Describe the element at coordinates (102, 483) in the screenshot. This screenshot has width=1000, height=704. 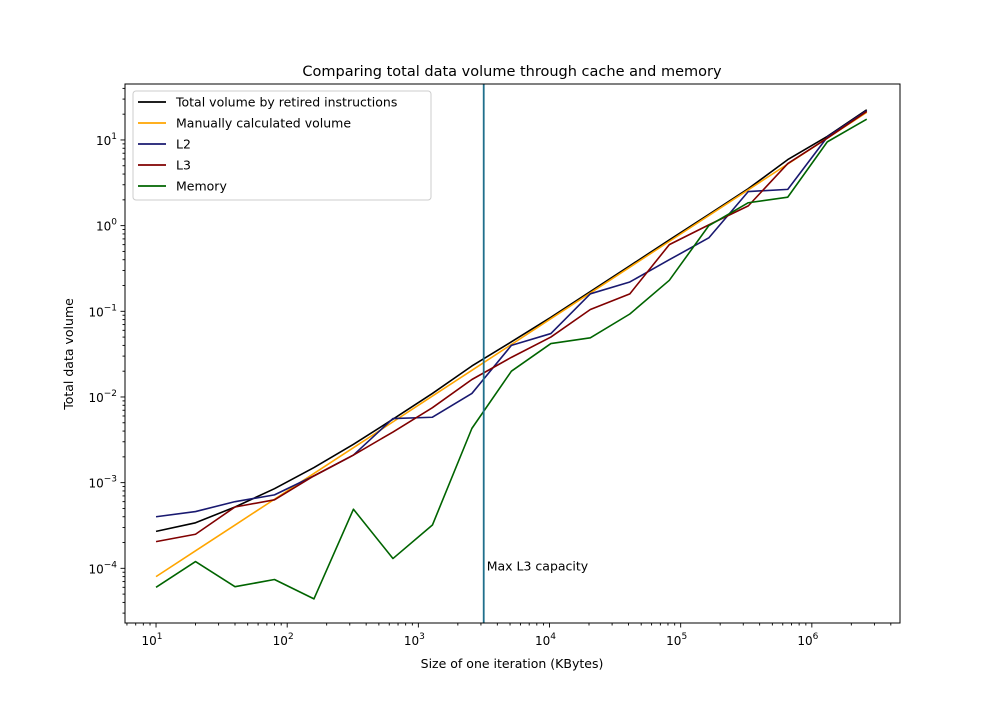
I see `y-tick-label: 10⁻³` at that location.